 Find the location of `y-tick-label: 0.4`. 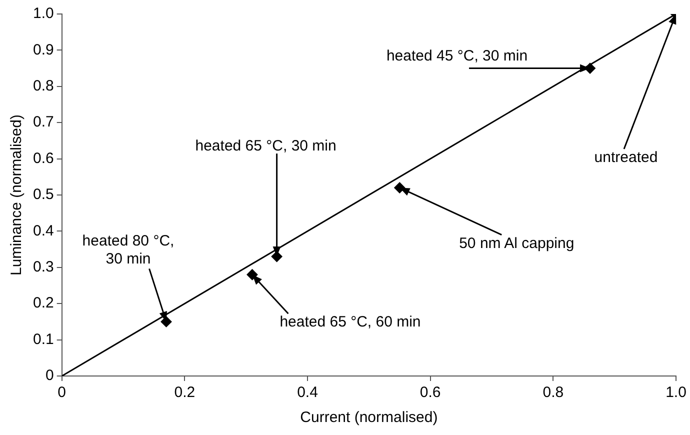

y-tick-label: 0.4 is located at coordinates (43, 231).